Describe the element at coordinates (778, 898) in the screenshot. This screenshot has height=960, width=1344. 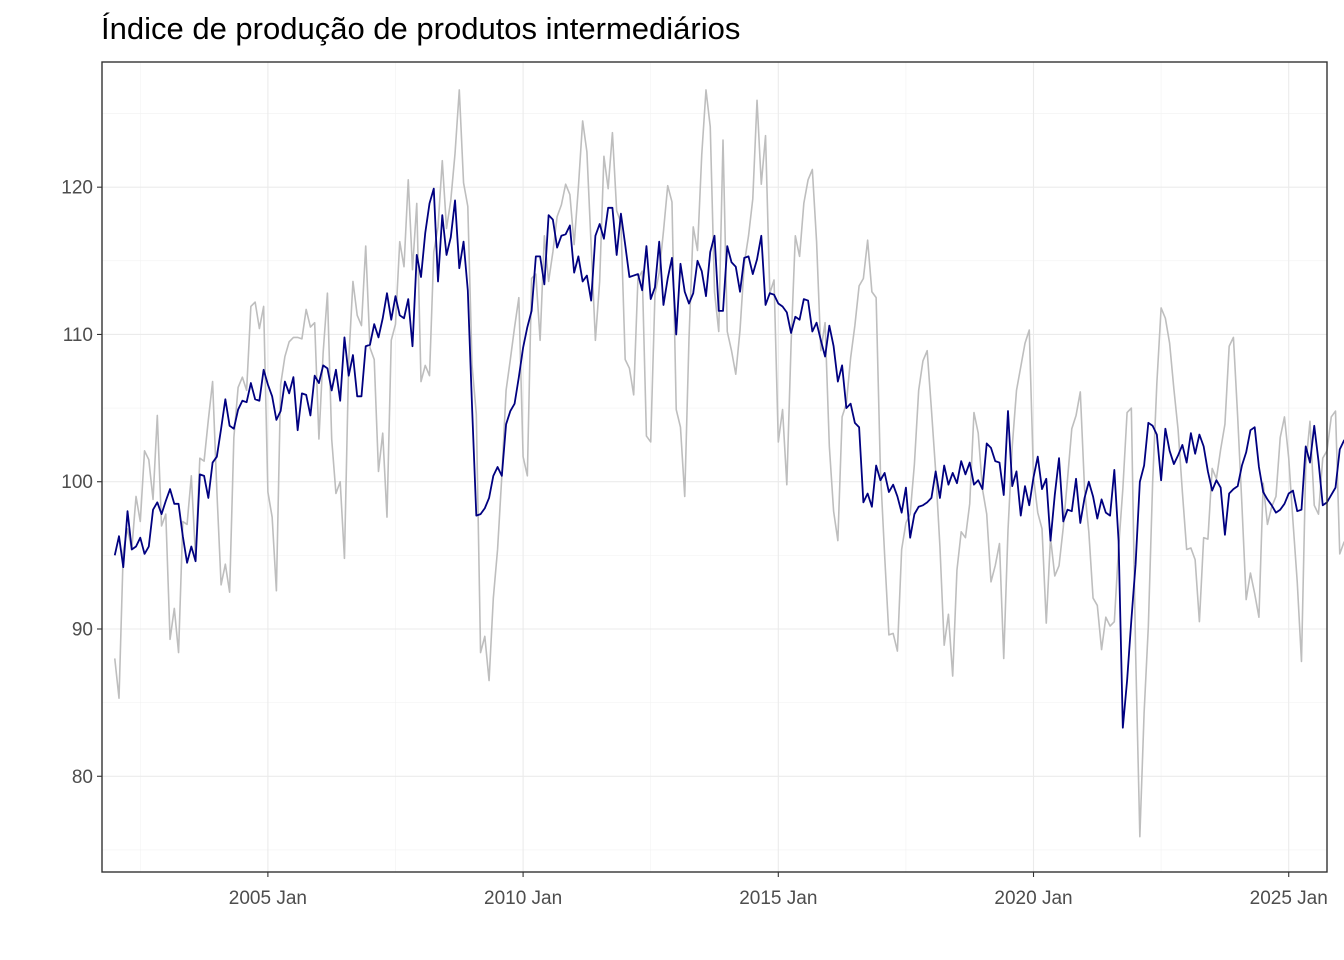
I see `x-tick-label: 2015 Jan` at that location.